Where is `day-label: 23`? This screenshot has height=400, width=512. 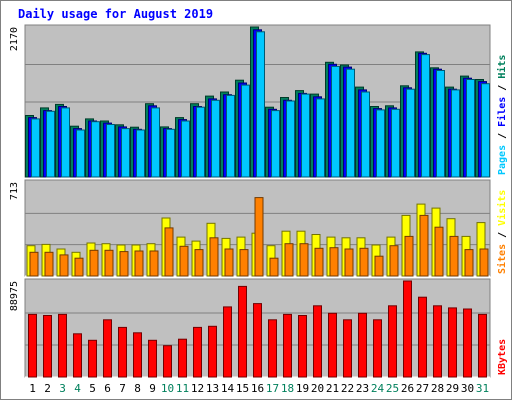
day-label: 23 is located at coordinates (362, 388).